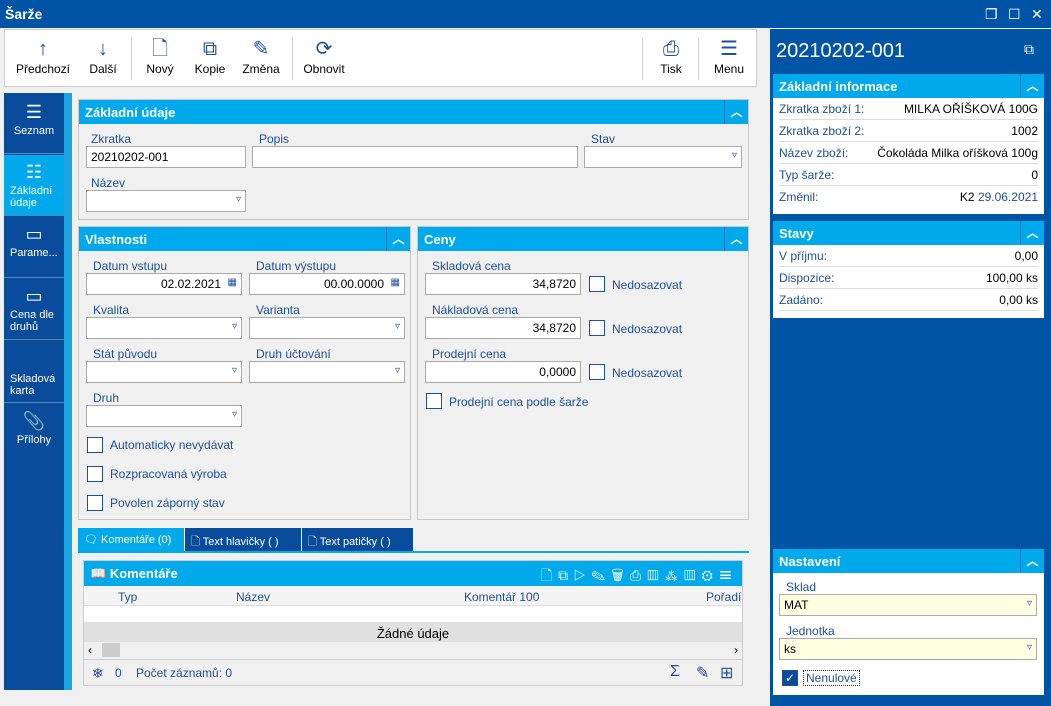 This screenshot has width=1051, height=706. I want to click on copy-icon: ⧉, so click(210, 49).